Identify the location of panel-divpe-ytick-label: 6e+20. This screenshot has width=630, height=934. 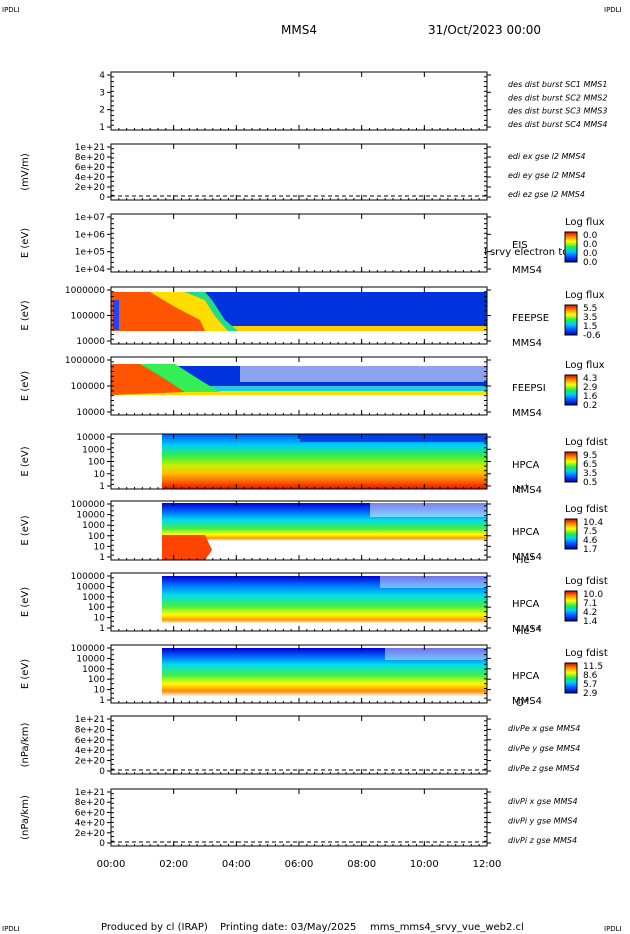
(90, 741).